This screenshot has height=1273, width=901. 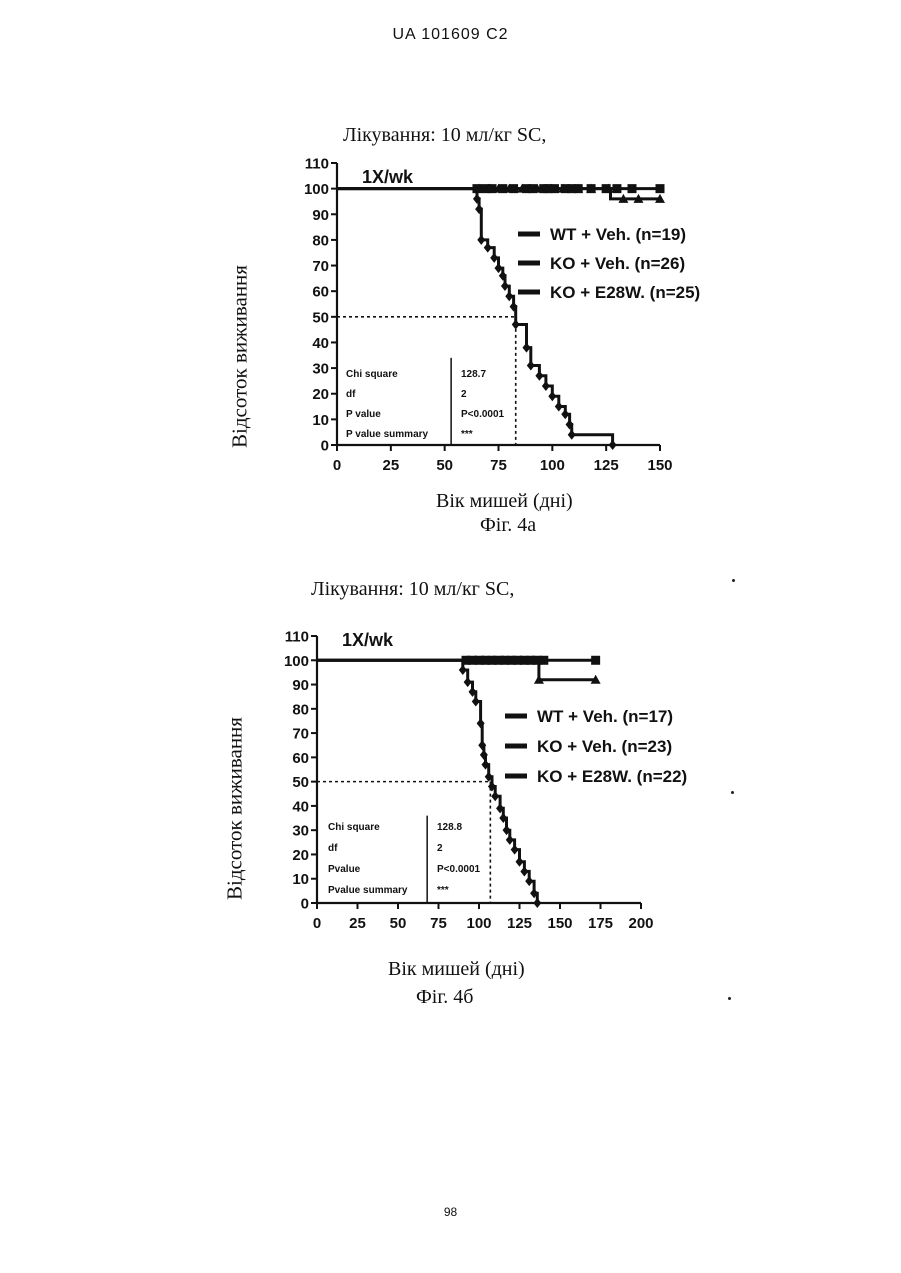 I want to click on fig4b-x-tick-label: 25, so click(x=357, y=923).